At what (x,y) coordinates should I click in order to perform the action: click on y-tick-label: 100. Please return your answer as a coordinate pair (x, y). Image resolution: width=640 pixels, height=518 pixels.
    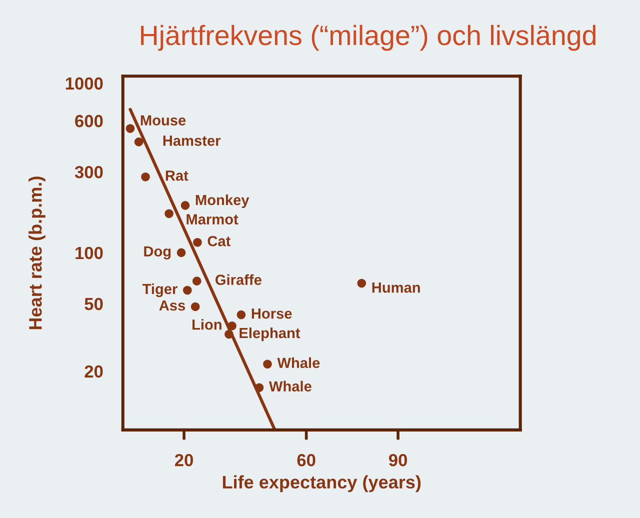
    Looking at the image, I should click on (89, 253).